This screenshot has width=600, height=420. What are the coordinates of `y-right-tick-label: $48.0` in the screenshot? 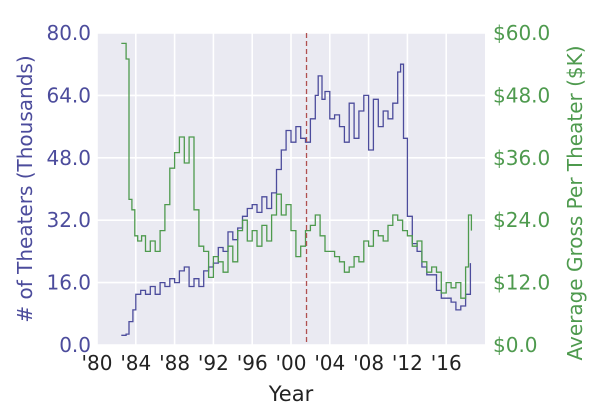 It's located at (521, 95).